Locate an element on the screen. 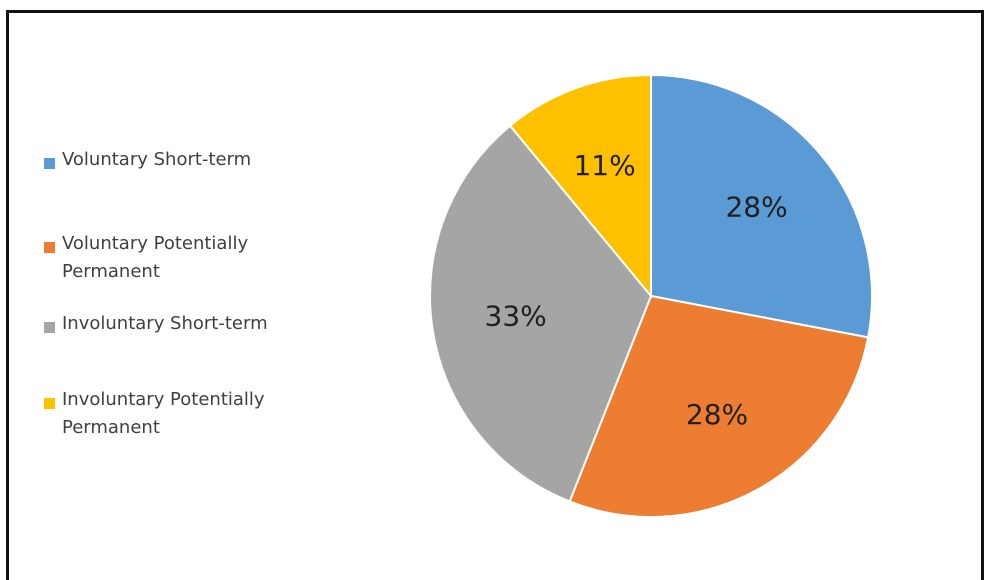 The height and width of the screenshot is (580, 994). pie-slice-involuntary-short-term is located at coordinates (541, 313).